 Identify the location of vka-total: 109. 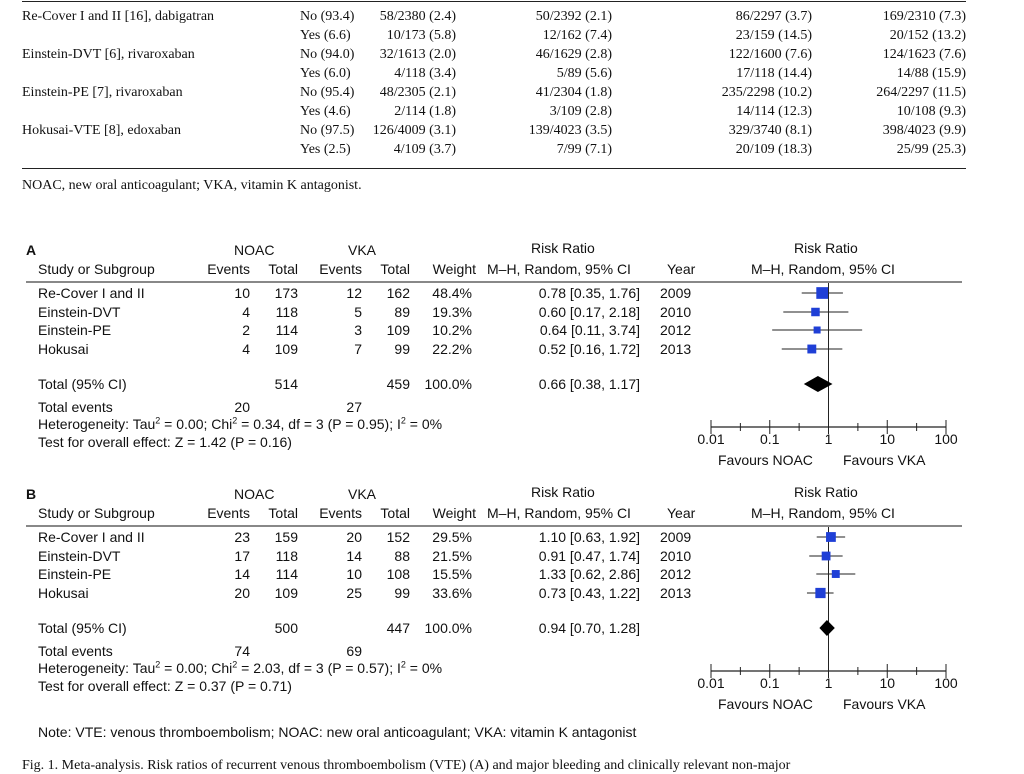
(398, 330).